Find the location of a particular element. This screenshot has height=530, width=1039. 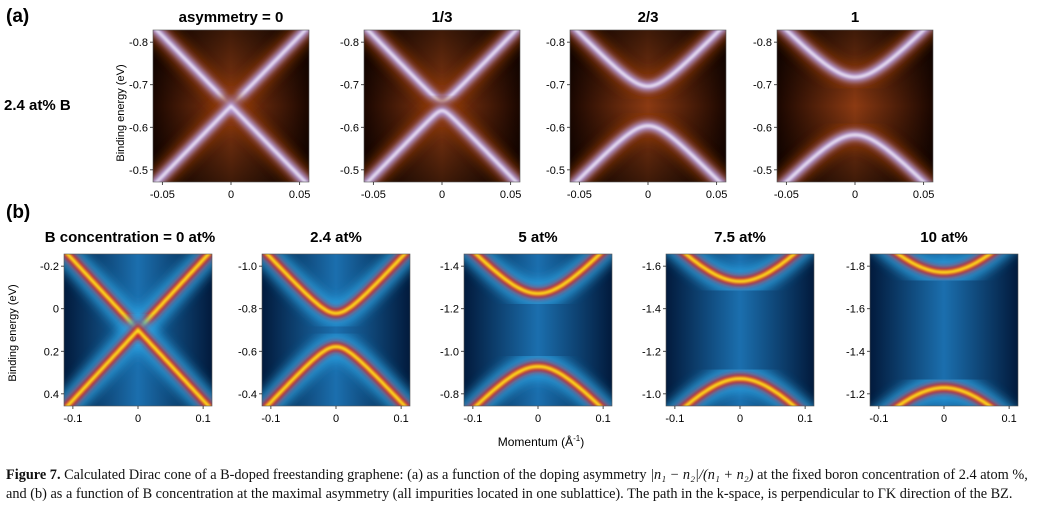

panel-b-ytick-label: 0.2 is located at coordinates (51, 352).